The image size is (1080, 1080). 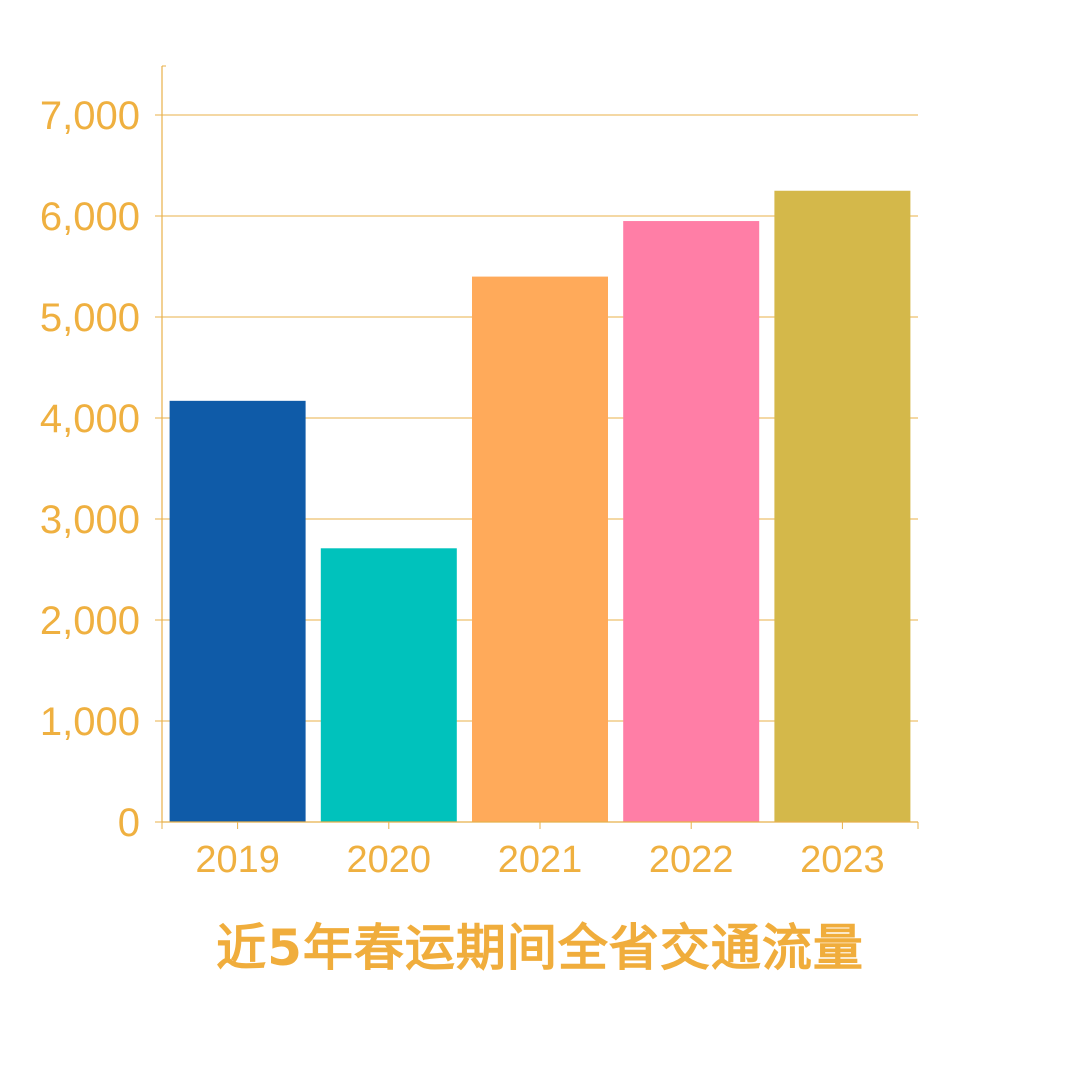 I want to click on x-tick-label: 2021, so click(x=540, y=860).